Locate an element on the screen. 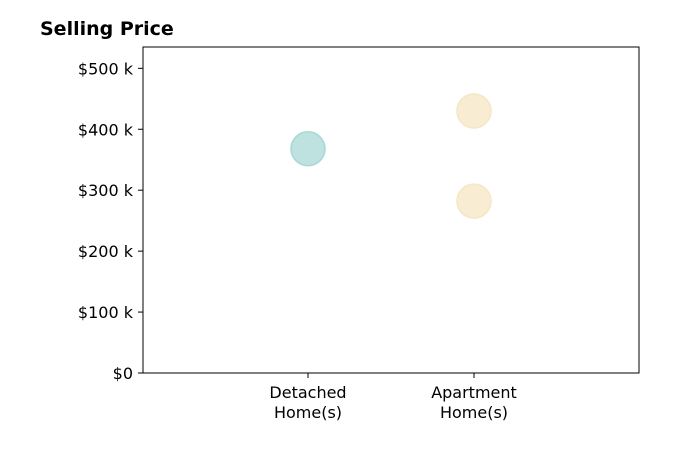 Image resolution: width=679 pixels, height=462 pixels. data-points is located at coordinates (391, 156).